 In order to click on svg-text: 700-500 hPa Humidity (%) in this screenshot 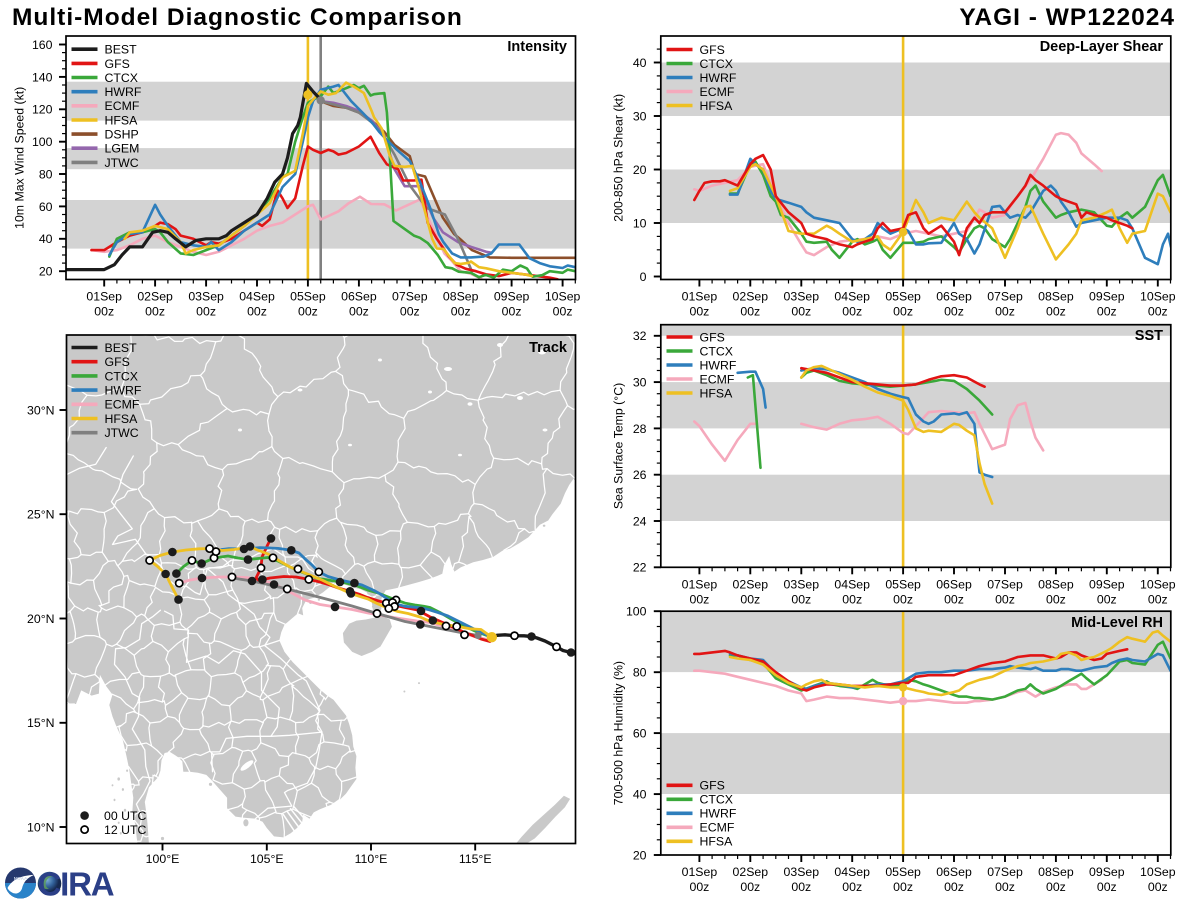, I will do `click(619, 733)`.